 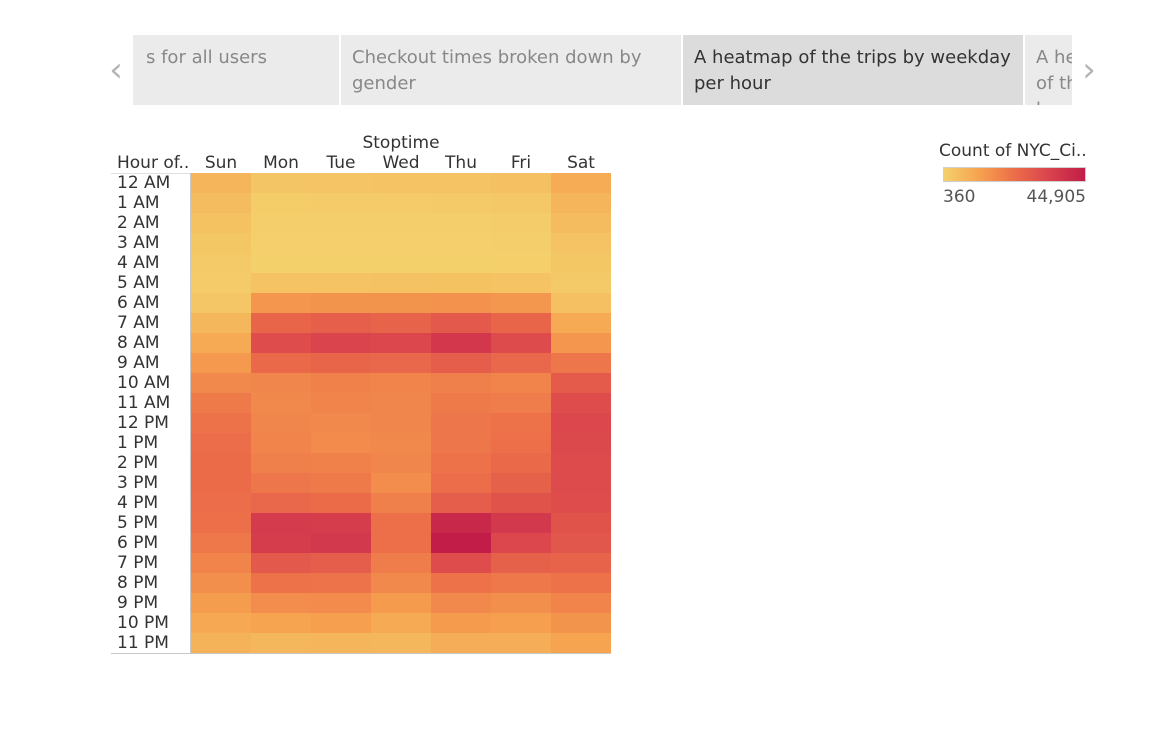 I want to click on story-point-tab-0: s for all users, so click(x=236, y=70).